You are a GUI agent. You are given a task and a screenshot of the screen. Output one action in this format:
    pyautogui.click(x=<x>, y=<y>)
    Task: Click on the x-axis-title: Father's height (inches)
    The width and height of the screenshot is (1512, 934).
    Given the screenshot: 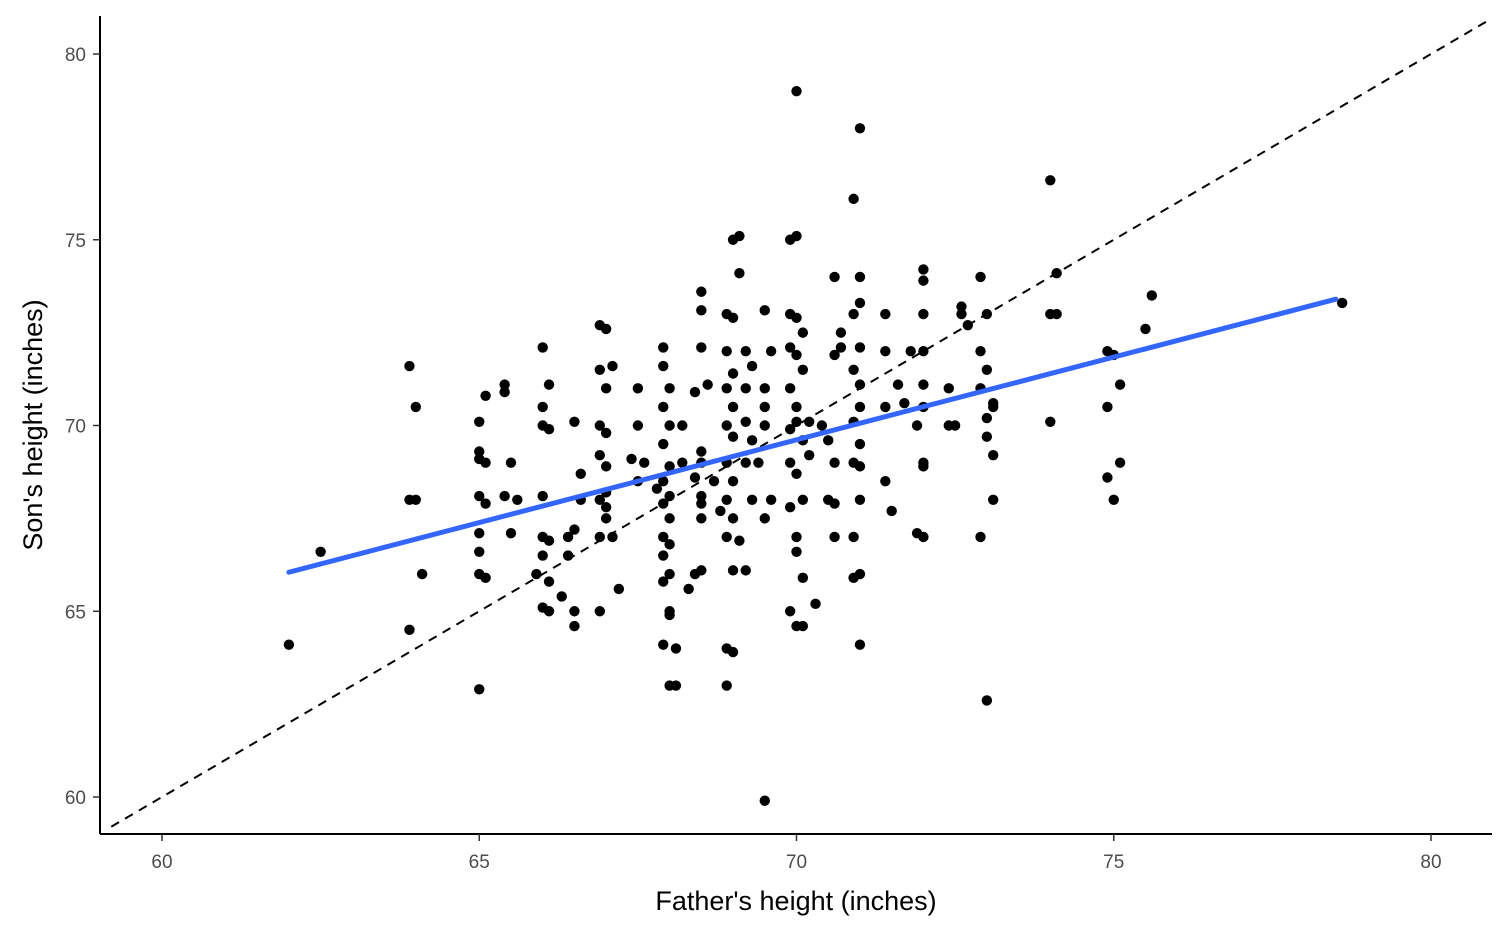 What is the action you would take?
    pyautogui.click(x=795, y=901)
    